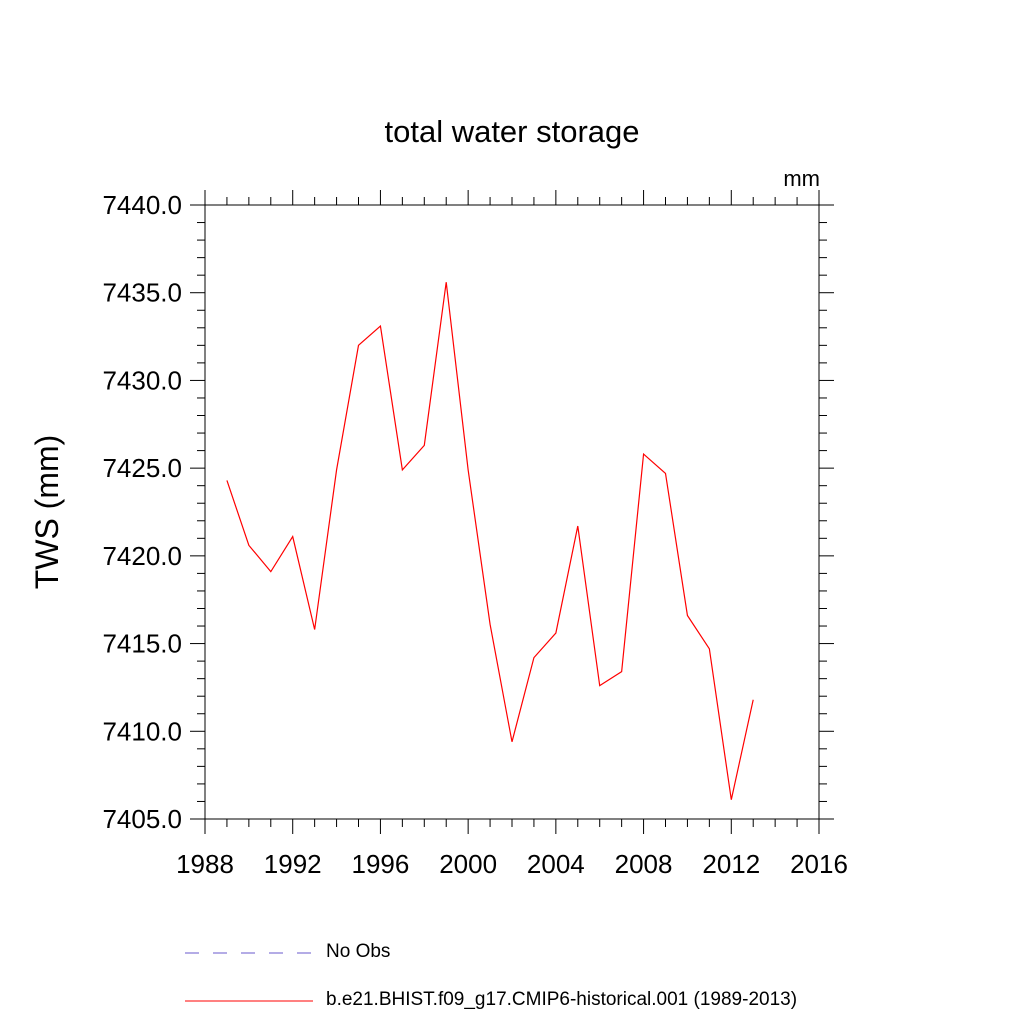 This screenshot has width=1024, height=1024. What do you see at coordinates (142, 556) in the screenshot?
I see `y-tick-label: 7420.0` at bounding box center [142, 556].